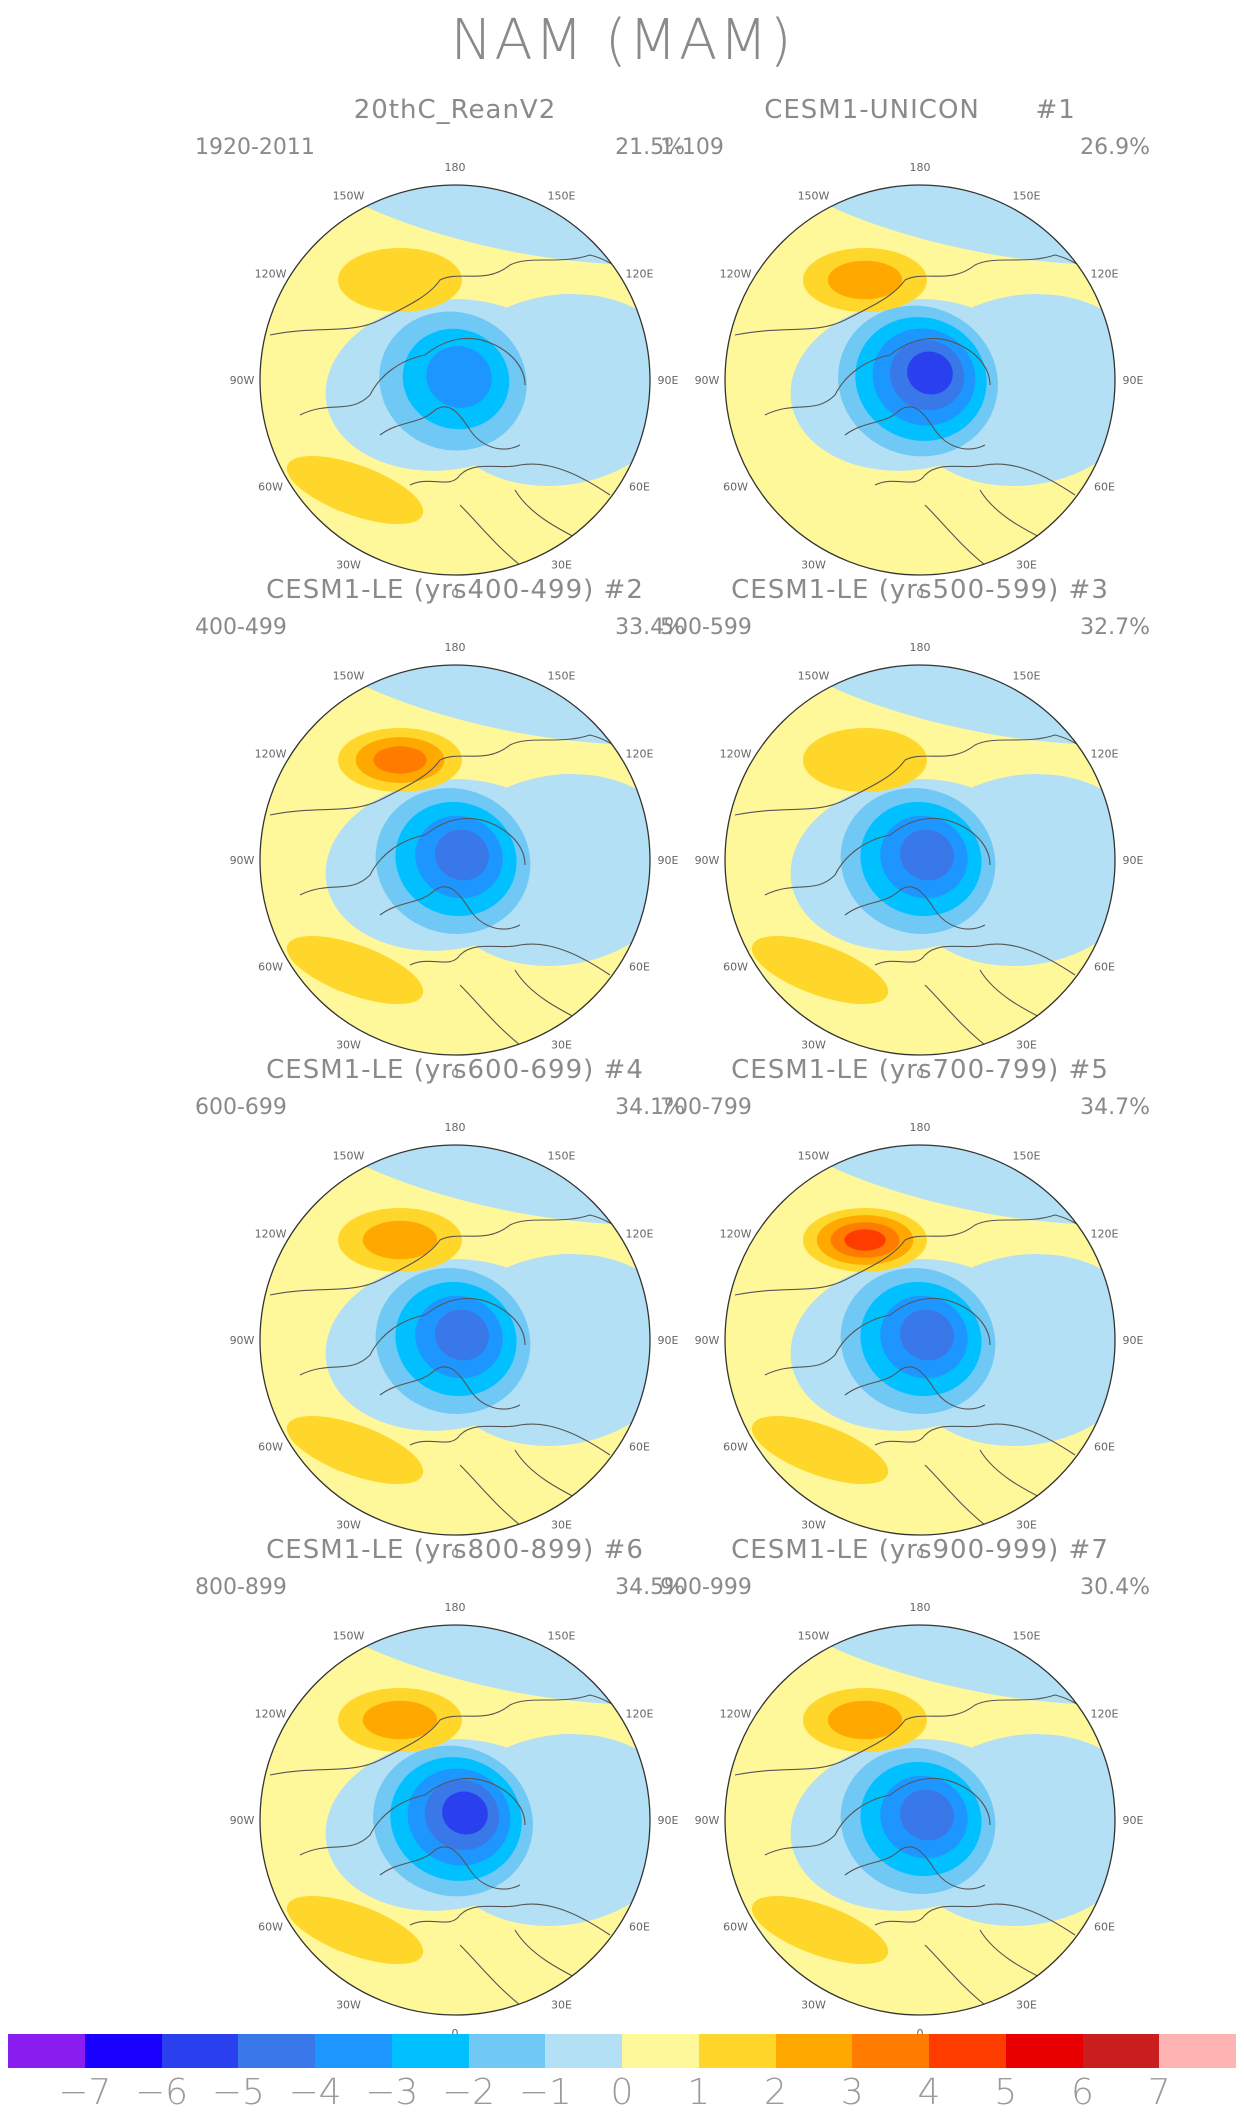  I want to click on panel-title: CESM1-LE (yrs700-799) #5, so click(920, 1070).